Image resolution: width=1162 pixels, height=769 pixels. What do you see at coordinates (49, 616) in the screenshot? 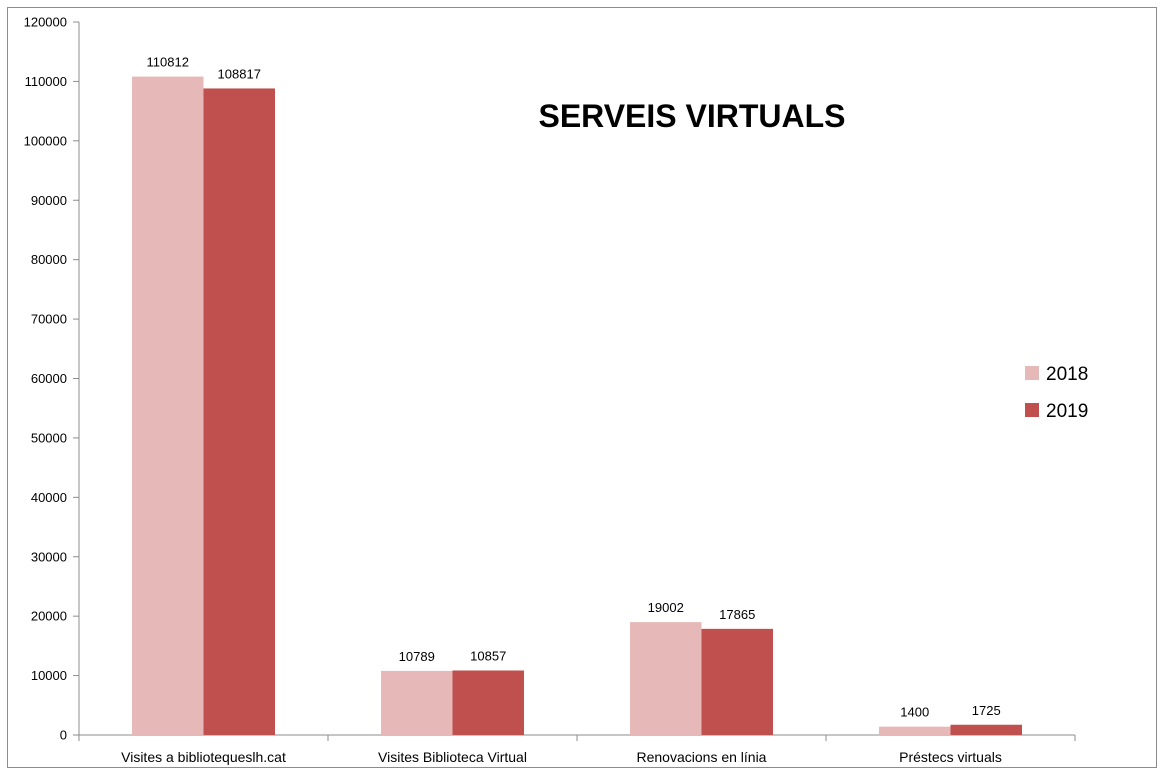
I see `y-tick-label: 20000` at bounding box center [49, 616].